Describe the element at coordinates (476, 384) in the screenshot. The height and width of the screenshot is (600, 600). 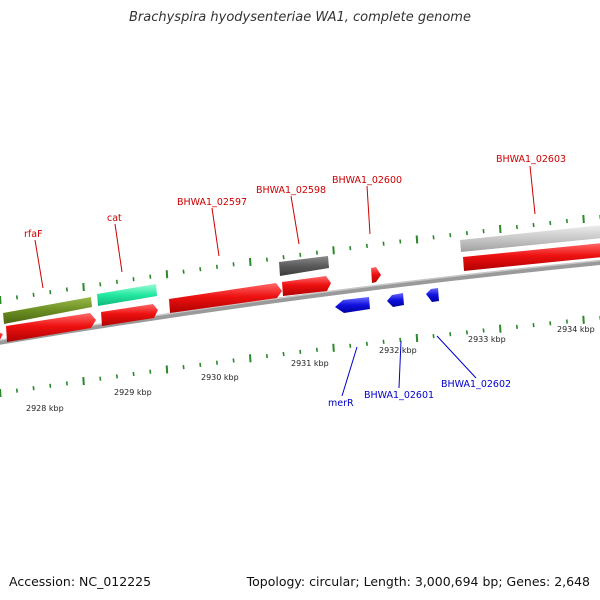
I see `label-02602: BHWA1_02602` at that location.